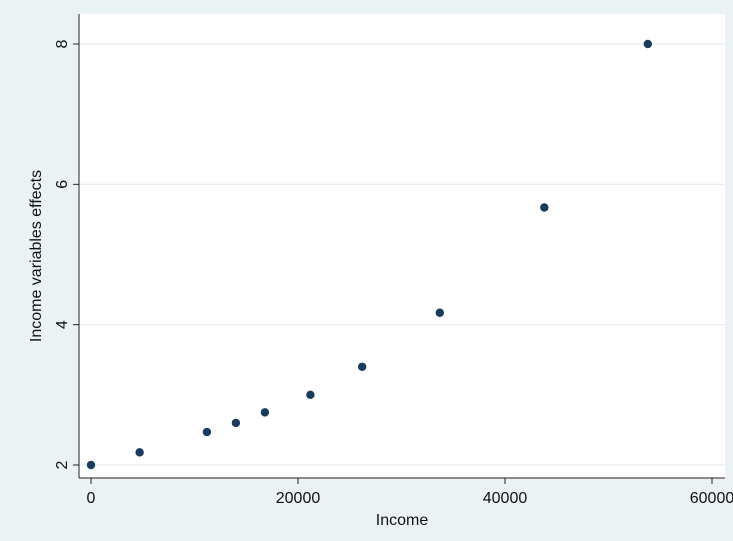 This screenshot has height=541, width=733. What do you see at coordinates (62, 324) in the screenshot?
I see `y-tick-label: 4` at bounding box center [62, 324].